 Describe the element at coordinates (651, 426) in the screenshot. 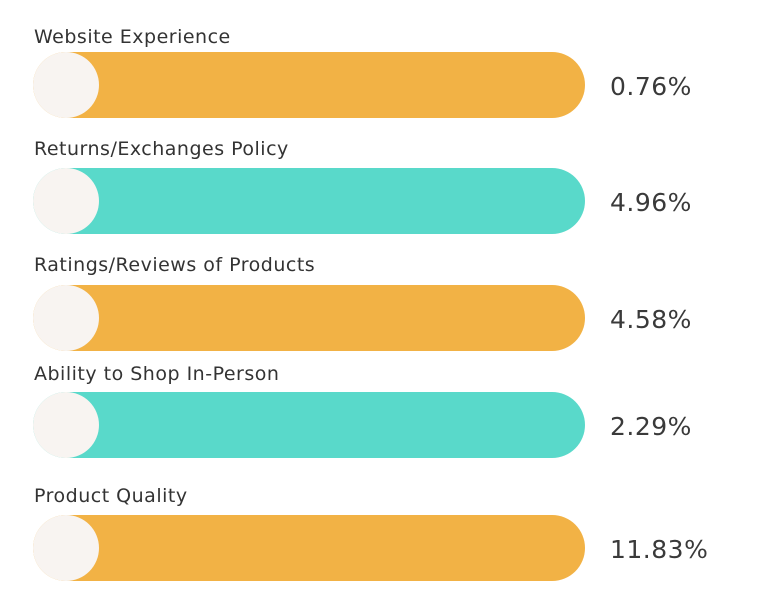

I see `value-label: 2.29%` at that location.